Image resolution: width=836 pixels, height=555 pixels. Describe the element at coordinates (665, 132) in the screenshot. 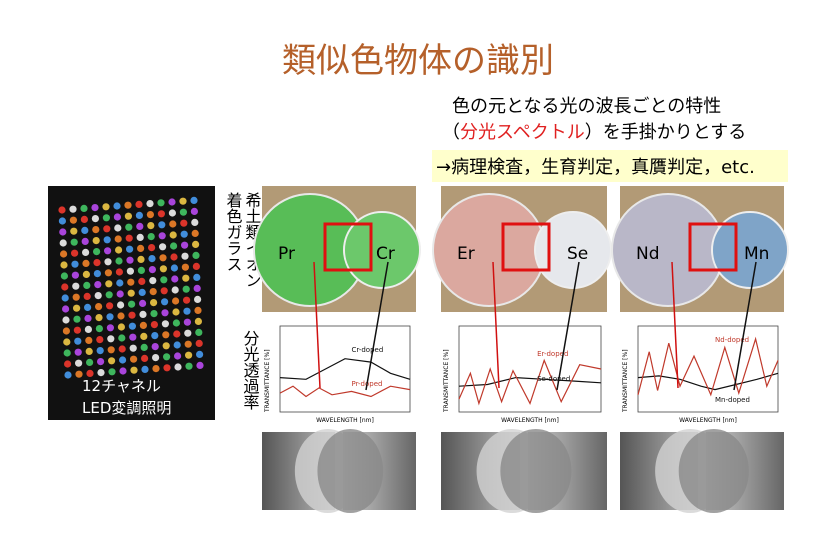

I see `subtitle-part: ）を手掛かりとする` at that location.